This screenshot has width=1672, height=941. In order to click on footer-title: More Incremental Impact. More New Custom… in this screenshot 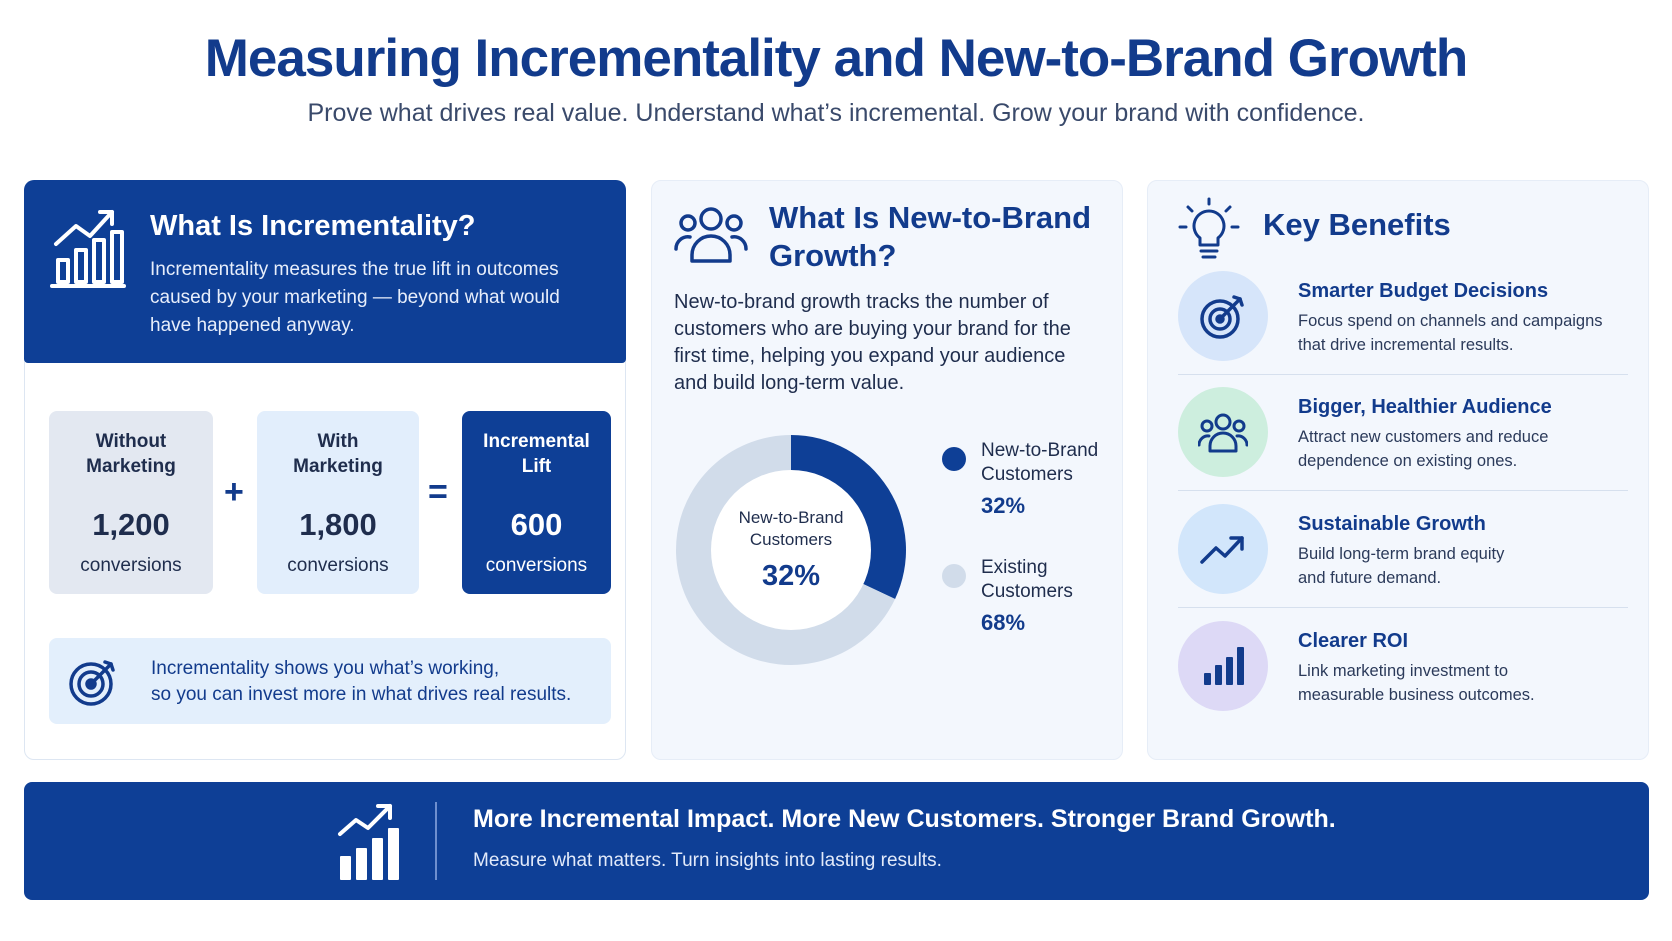, I will do `click(904, 819)`.